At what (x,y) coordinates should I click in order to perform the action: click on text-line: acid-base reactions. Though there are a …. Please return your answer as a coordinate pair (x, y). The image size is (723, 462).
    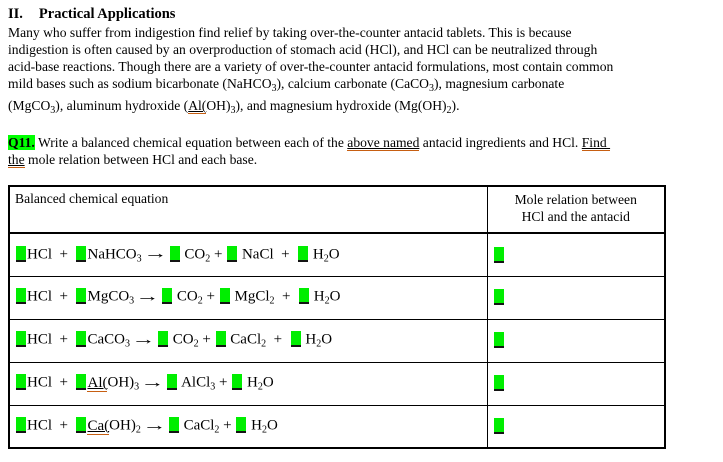
    Looking at the image, I should click on (363, 66).